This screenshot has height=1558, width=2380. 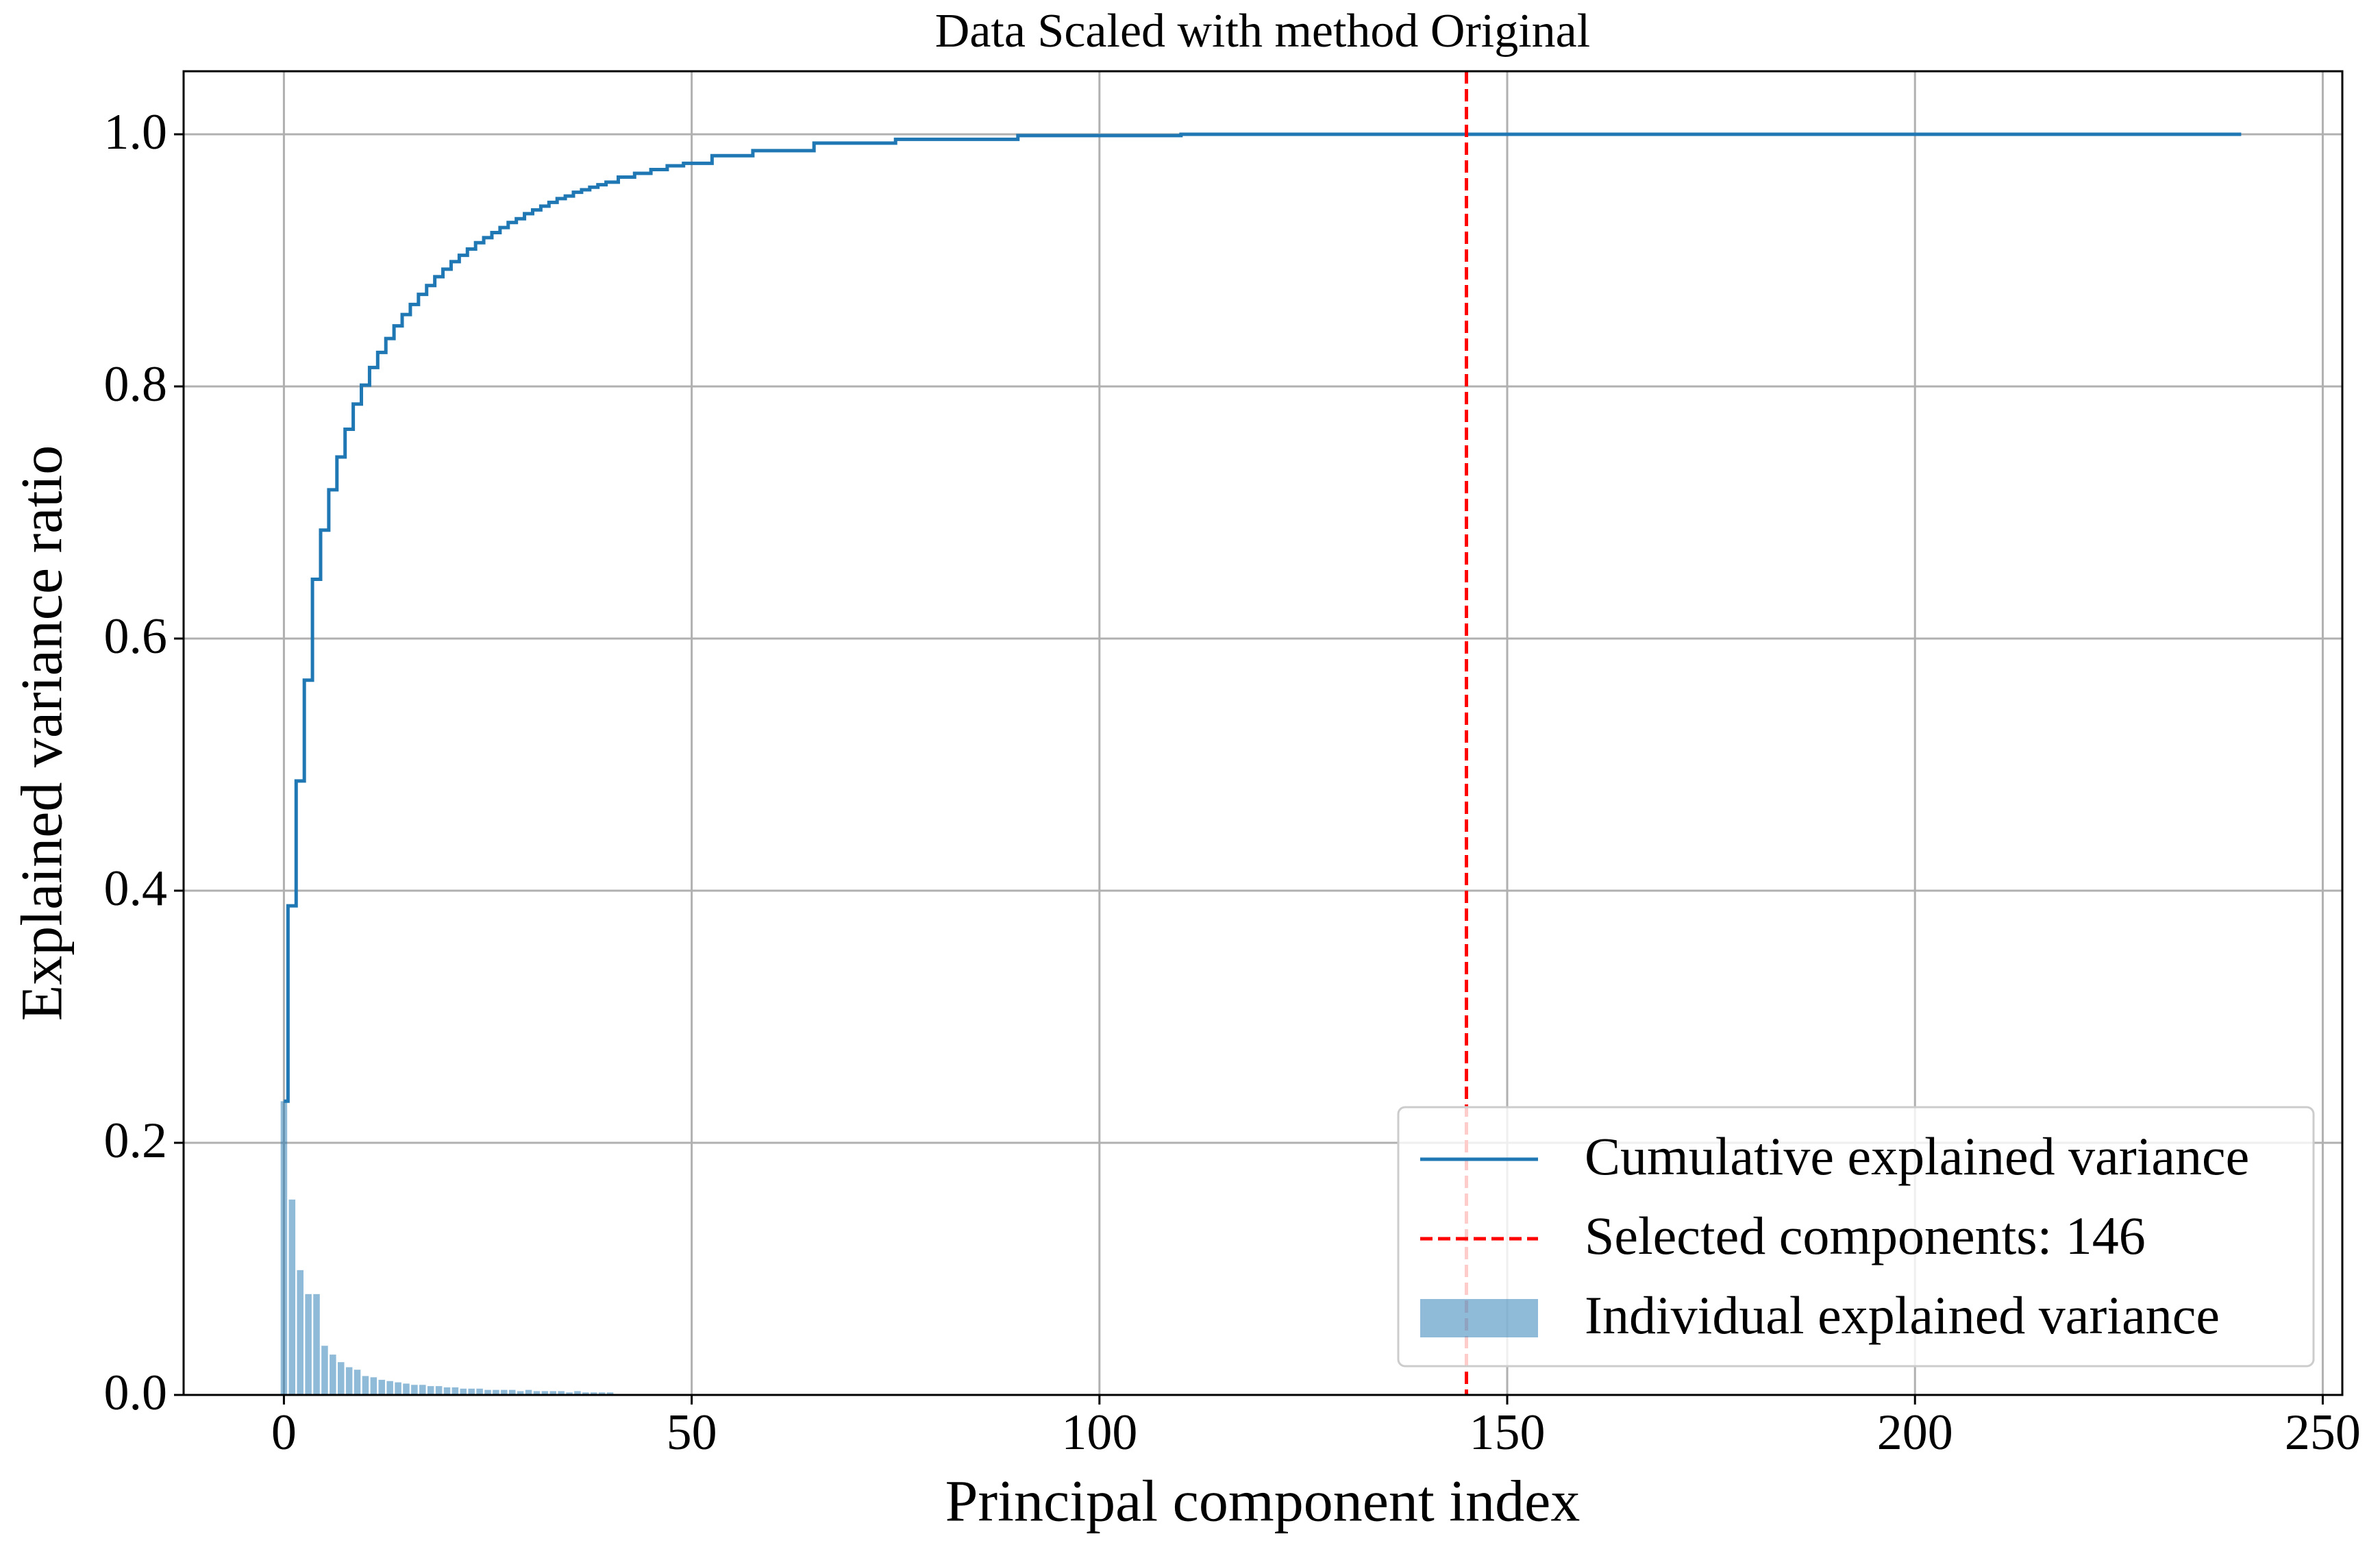 I want to click on legend-label: Cumulative explained variance, so click(x=1917, y=1156).